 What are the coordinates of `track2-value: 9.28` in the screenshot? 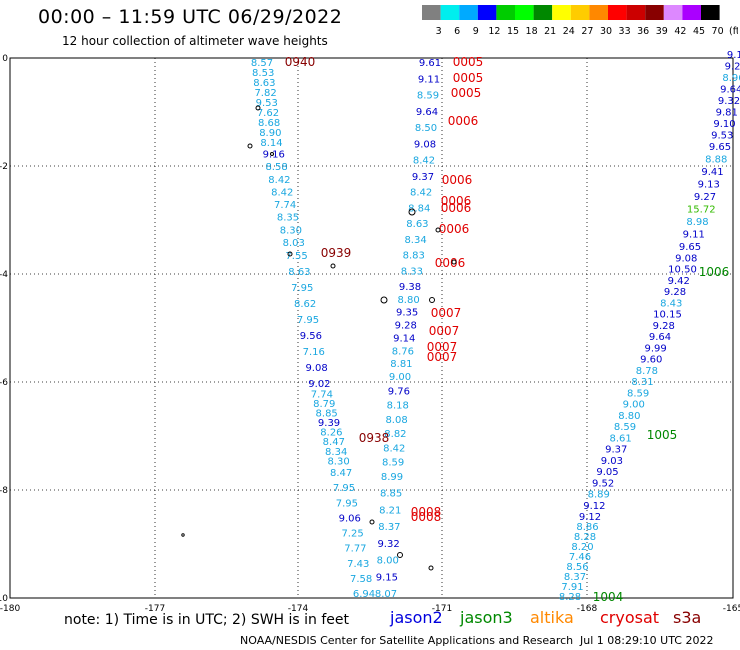 It's located at (406, 326).